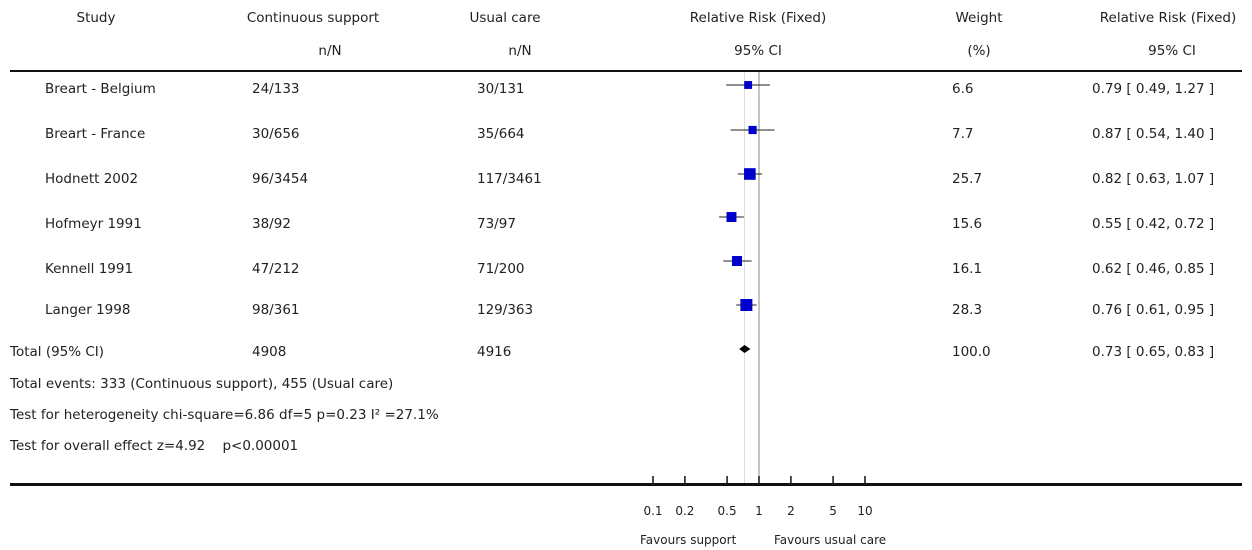 Image resolution: width=1252 pixels, height=550 pixels. I want to click on study-name: Hofmeyr 1991, so click(93, 224).